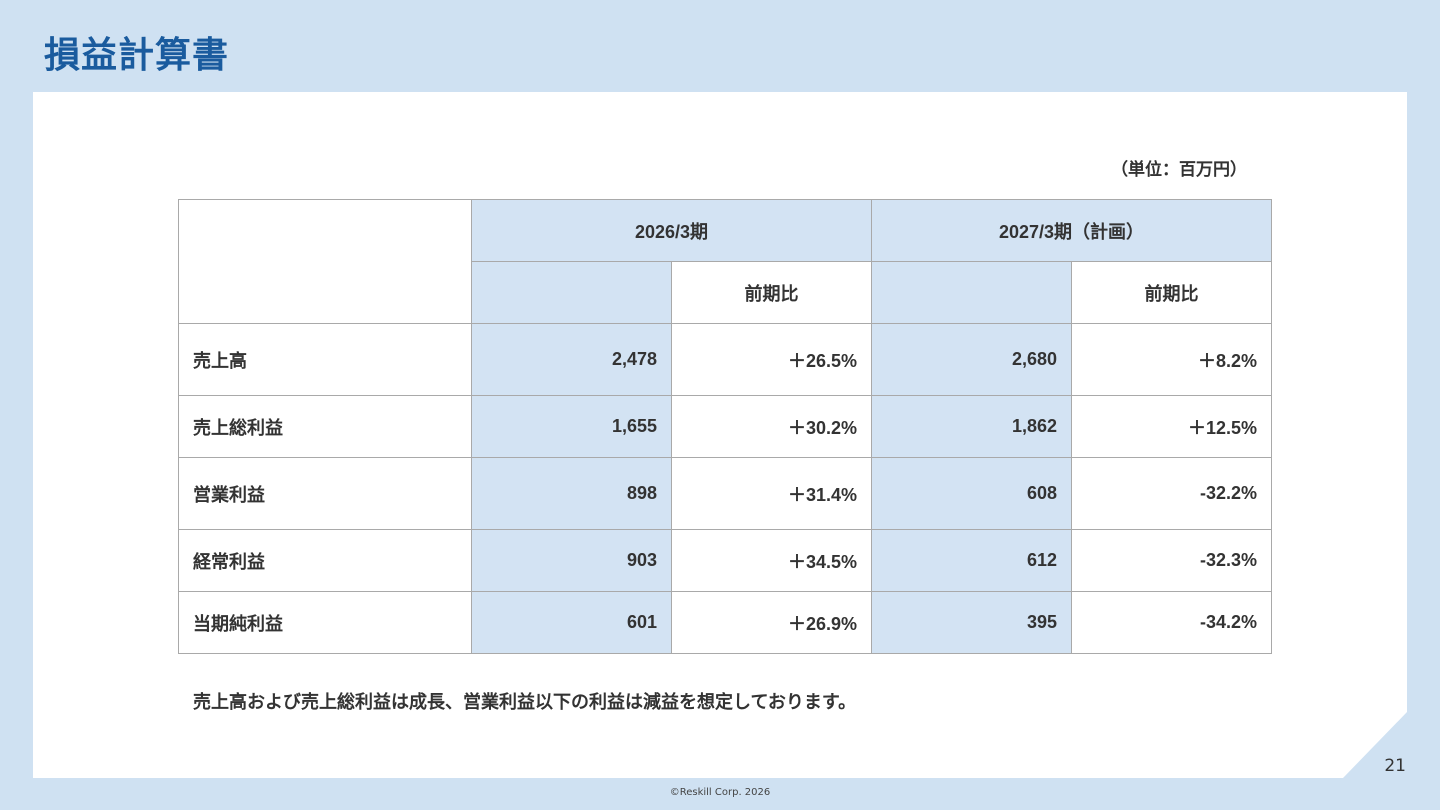  Describe the element at coordinates (1171, 622) in the screenshot. I see `yoy-2027: -34.2%` at that location.